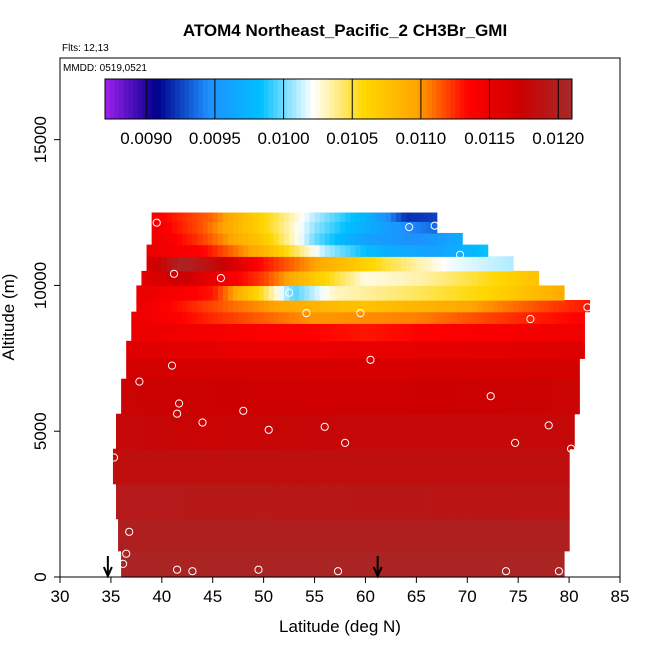 The width and height of the screenshot is (650, 650). Describe the element at coordinates (377, 572) in the screenshot. I see `arrow-head` at that location.